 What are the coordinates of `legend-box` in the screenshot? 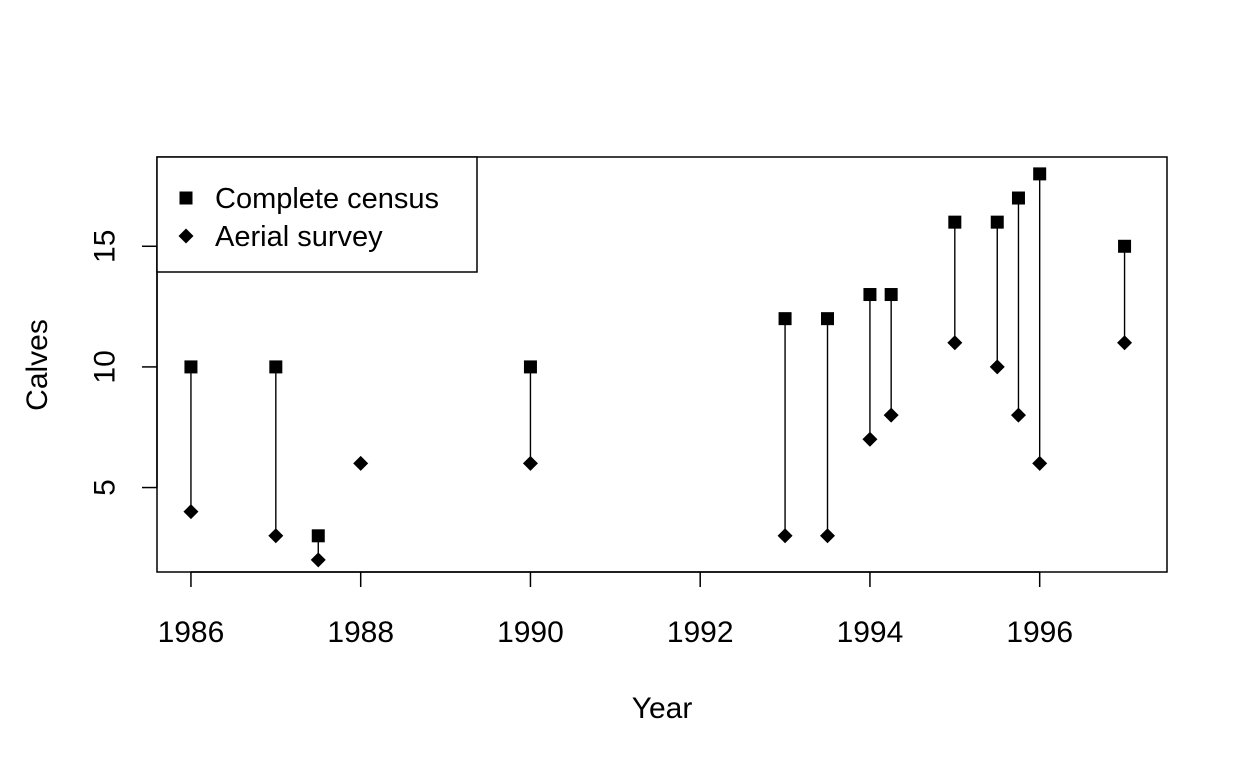 It's located at (317, 214).